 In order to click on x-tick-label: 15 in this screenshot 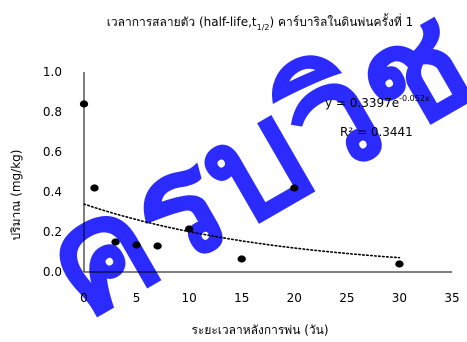, I will do `click(241, 298)`.